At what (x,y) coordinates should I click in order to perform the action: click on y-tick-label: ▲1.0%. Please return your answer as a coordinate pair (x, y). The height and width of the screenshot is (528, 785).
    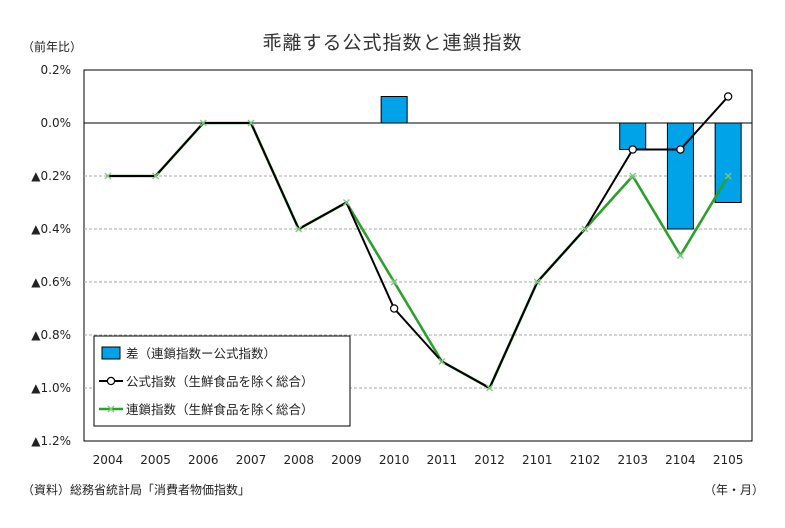
    Looking at the image, I should click on (51, 388).